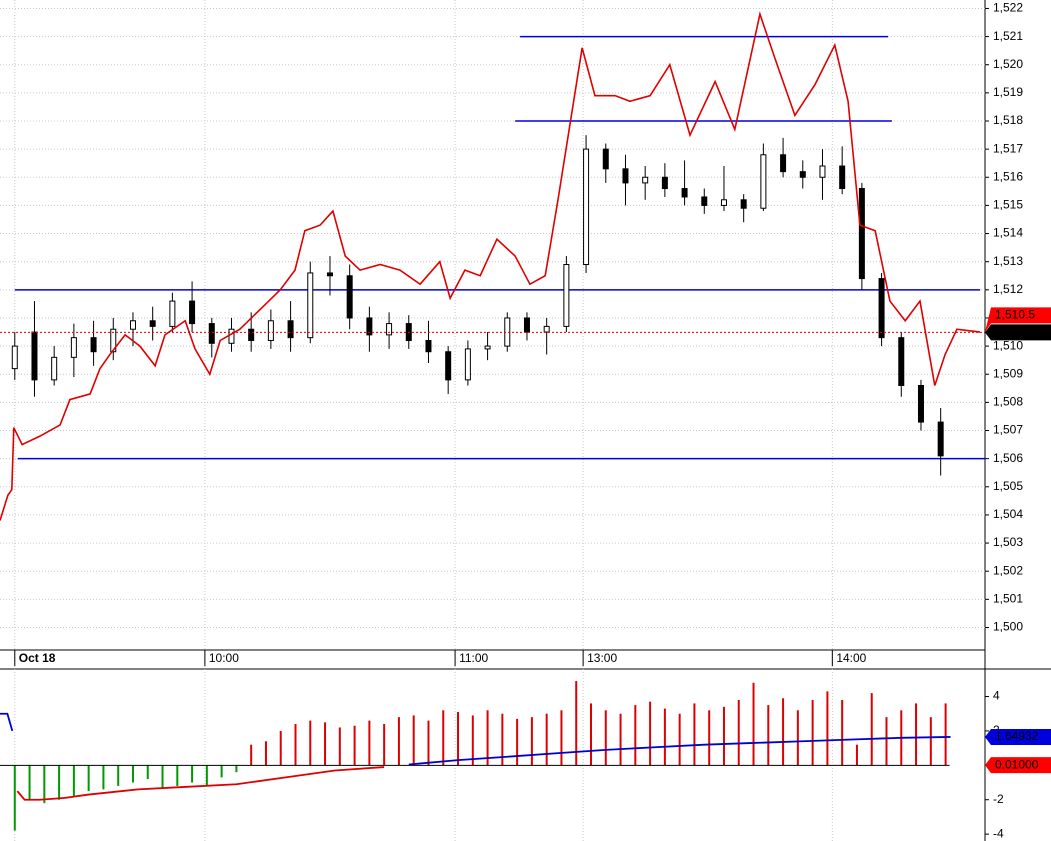 This screenshot has width=1051, height=841. I want to click on x-tick-label: 11:00, so click(473, 658).